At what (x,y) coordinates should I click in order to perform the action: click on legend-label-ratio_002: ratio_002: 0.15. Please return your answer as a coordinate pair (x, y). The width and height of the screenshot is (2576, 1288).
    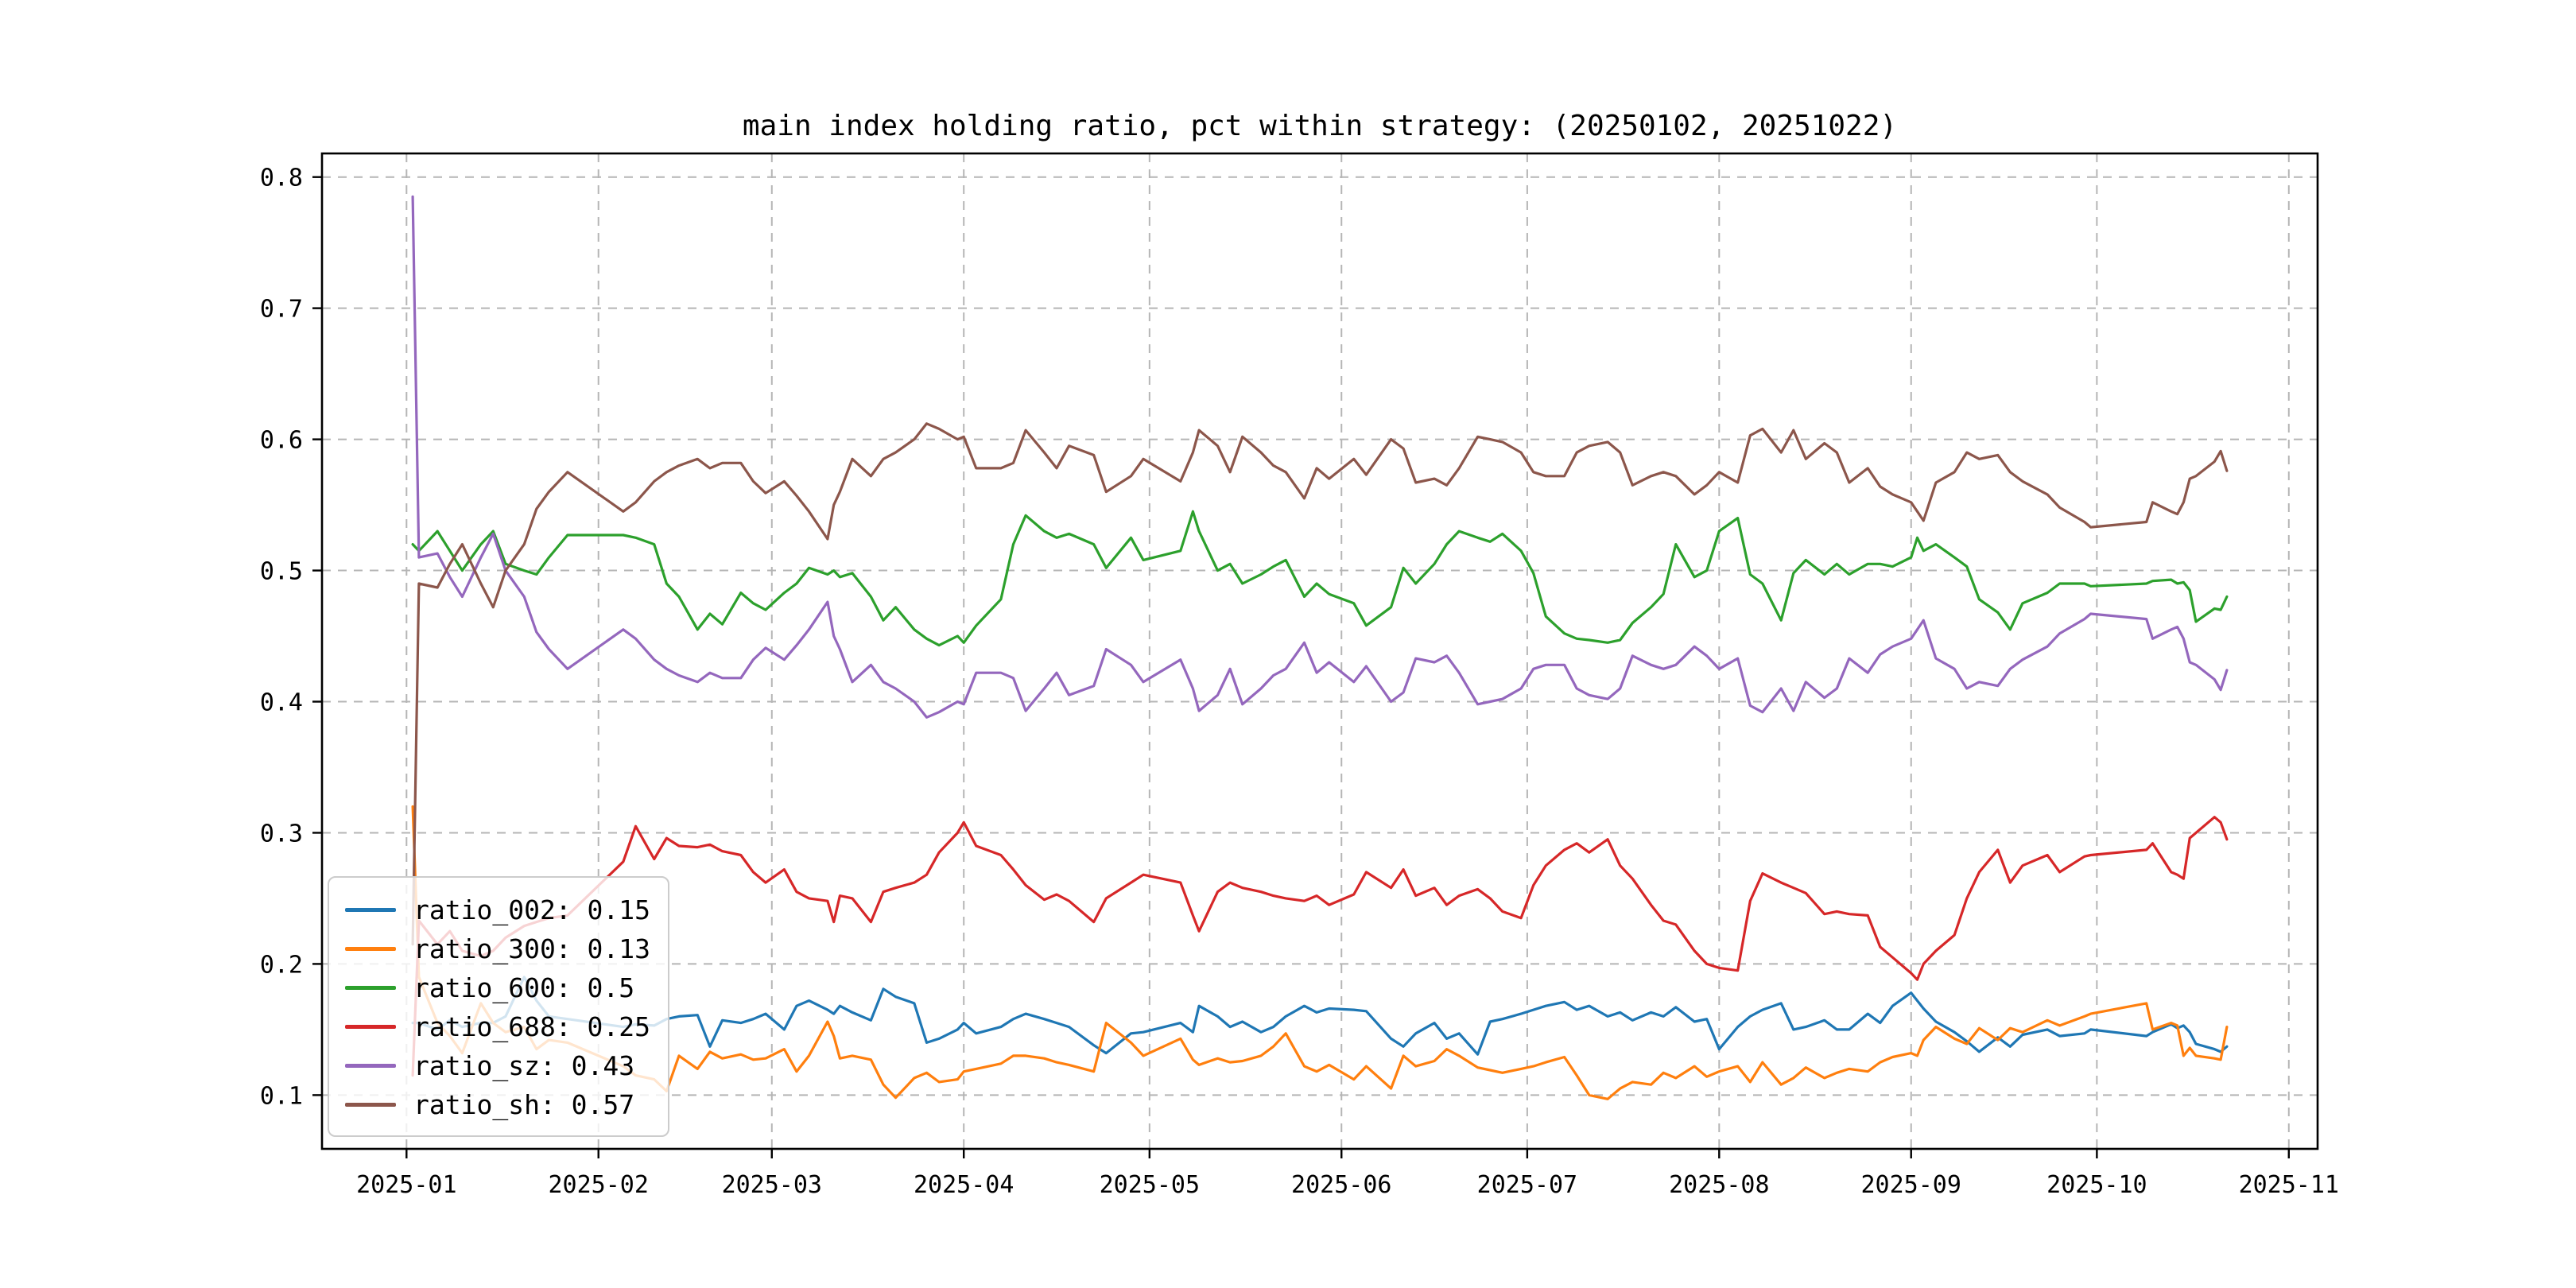
    Looking at the image, I should click on (532, 910).